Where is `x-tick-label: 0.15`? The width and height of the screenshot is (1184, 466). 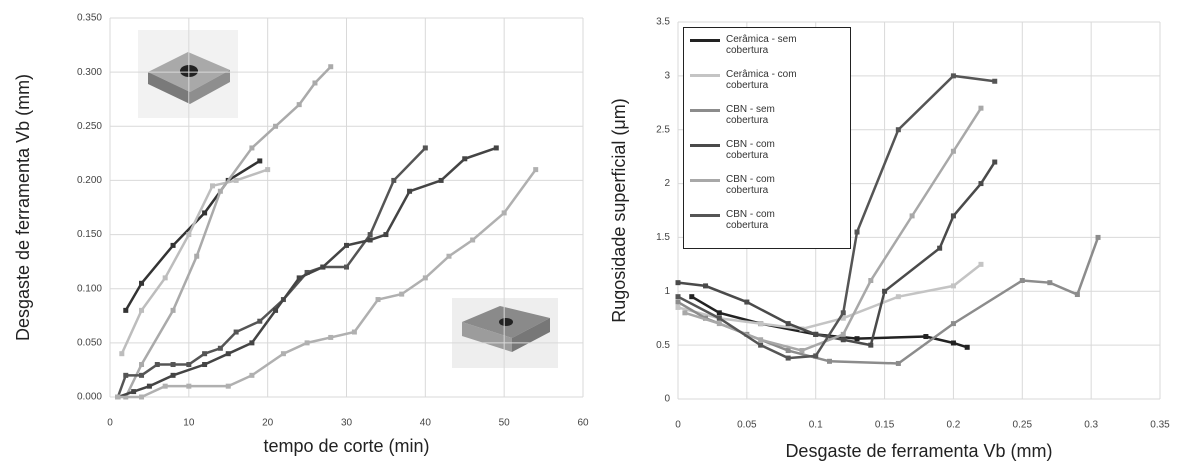
x-tick-label: 0.15 is located at coordinates (885, 425).